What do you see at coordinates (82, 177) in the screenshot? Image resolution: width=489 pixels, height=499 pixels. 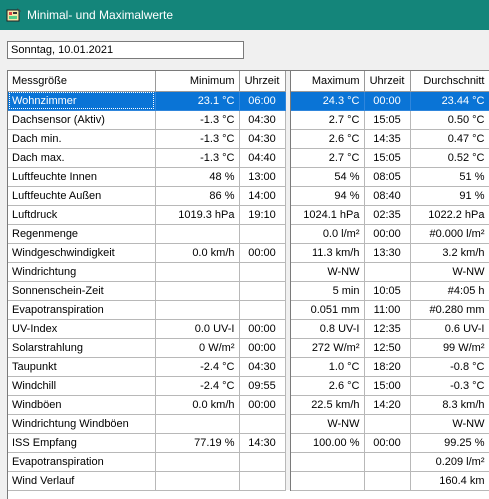 I see `cell-name: Luftfeuchte Innen` at bounding box center [82, 177].